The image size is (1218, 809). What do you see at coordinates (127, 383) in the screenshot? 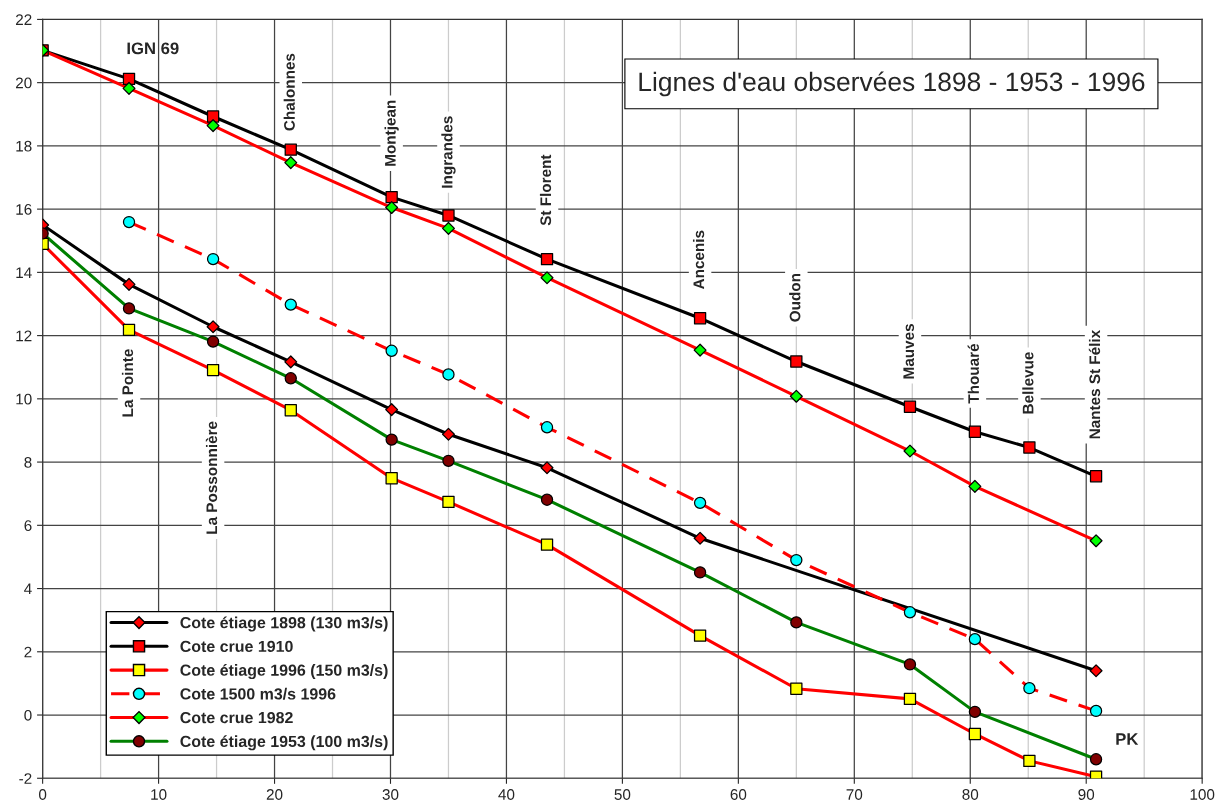
I see `annotation: La Pointe` at bounding box center [127, 383].